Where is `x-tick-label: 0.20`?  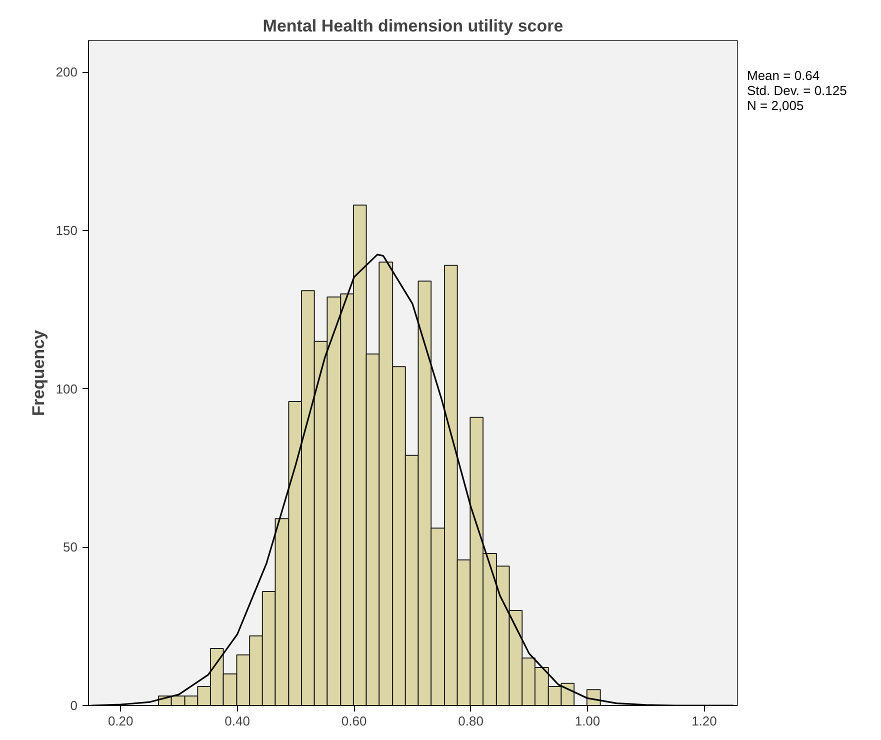
x-tick-label: 0.20 is located at coordinates (121, 721).